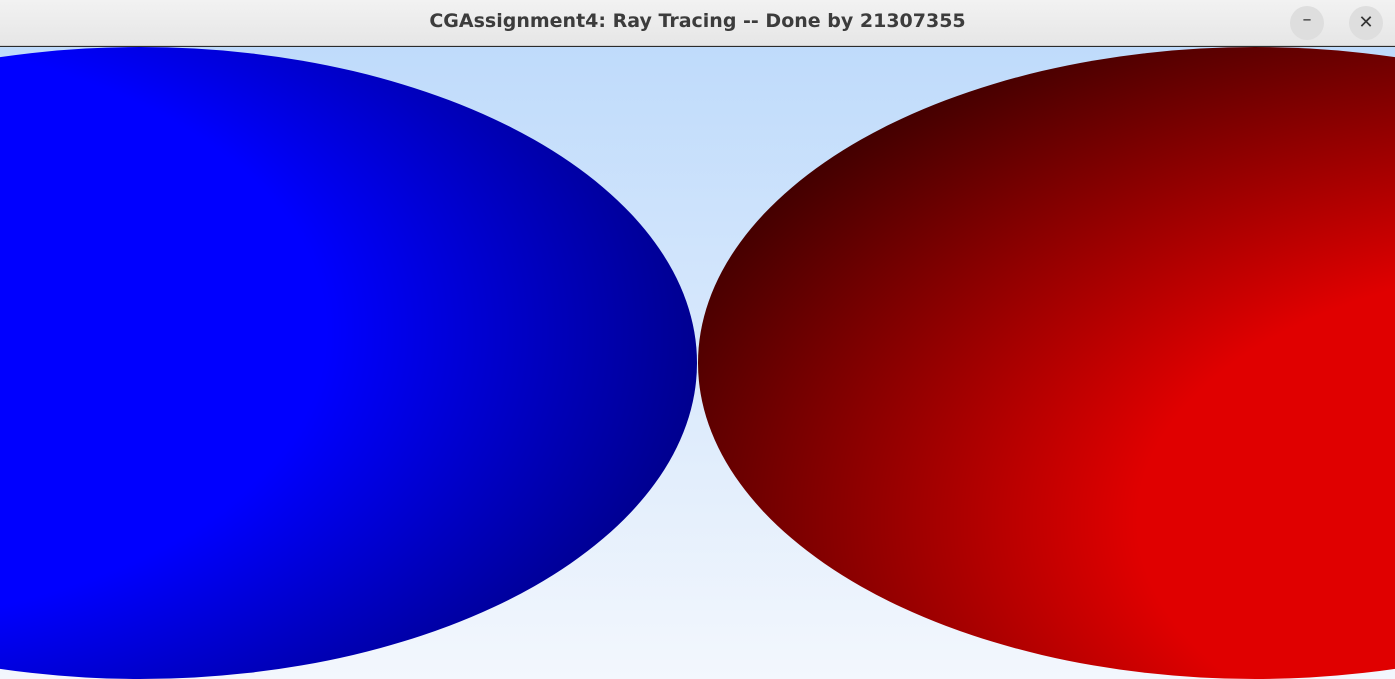  Describe the element at coordinates (1307, 19) in the screenshot. I see `minimize-icon: –` at that location.